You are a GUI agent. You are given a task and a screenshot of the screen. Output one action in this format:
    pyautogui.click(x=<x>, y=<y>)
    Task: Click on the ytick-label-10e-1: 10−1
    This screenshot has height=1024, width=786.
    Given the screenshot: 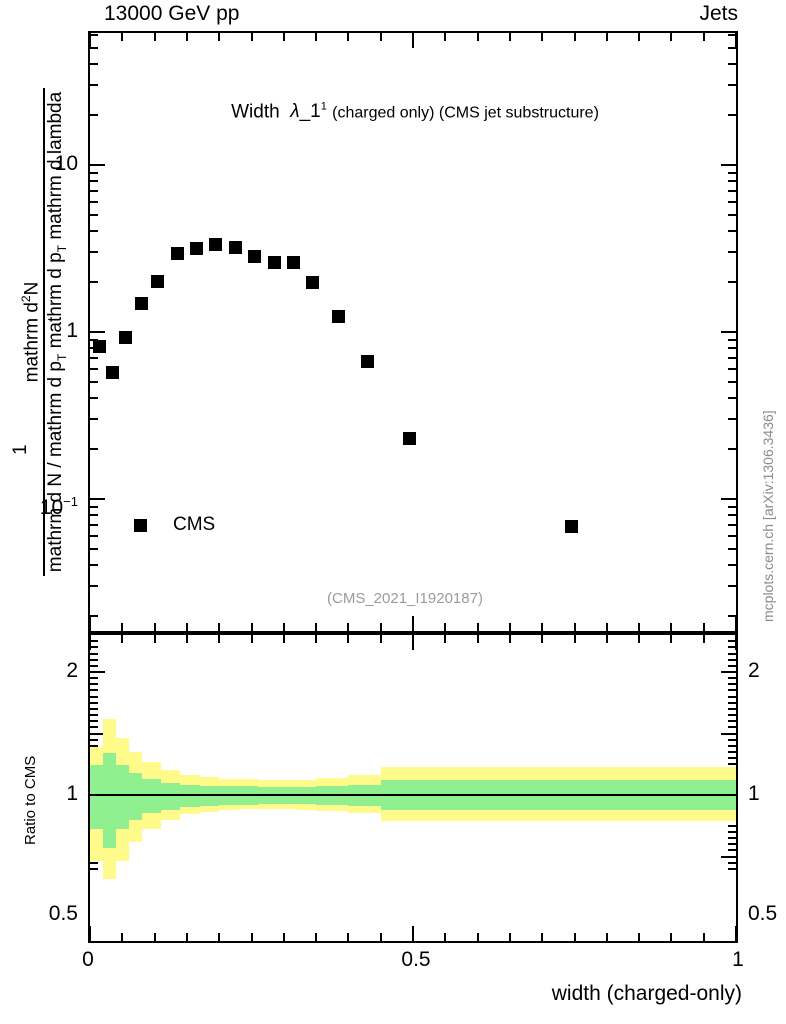 What is the action you would take?
    pyautogui.click(x=58, y=506)
    